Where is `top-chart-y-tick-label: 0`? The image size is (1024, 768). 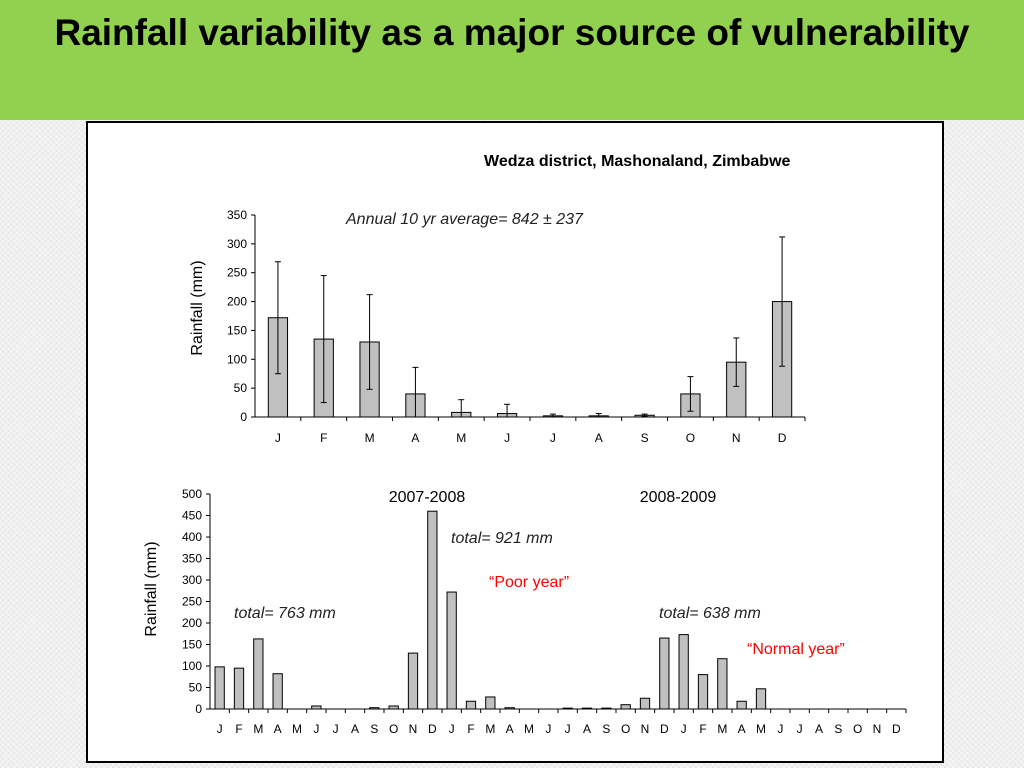
top-chart-y-tick-label: 0 is located at coordinates (243, 417).